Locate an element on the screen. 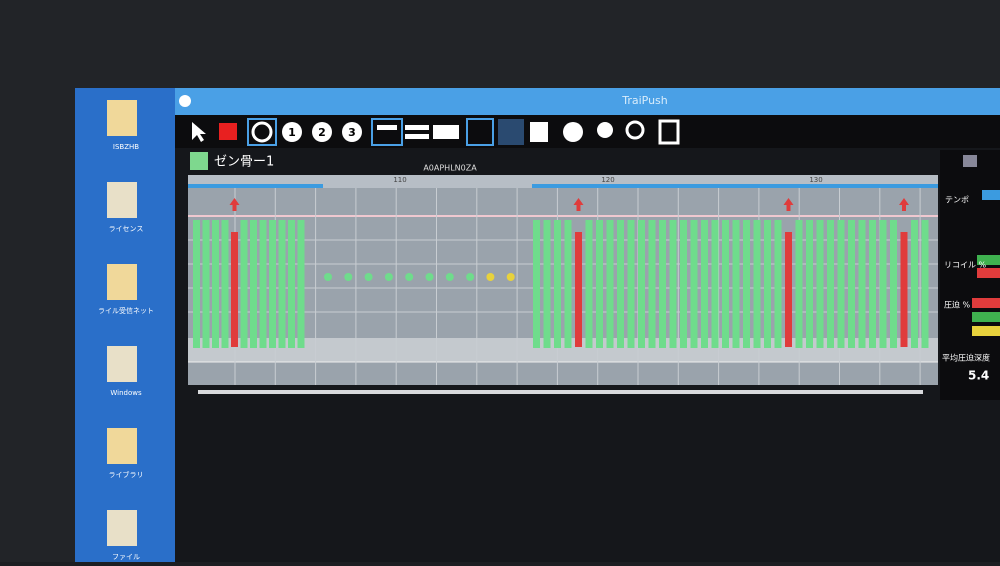 The image size is (1000, 566). title-bar is located at coordinates (587, 101).